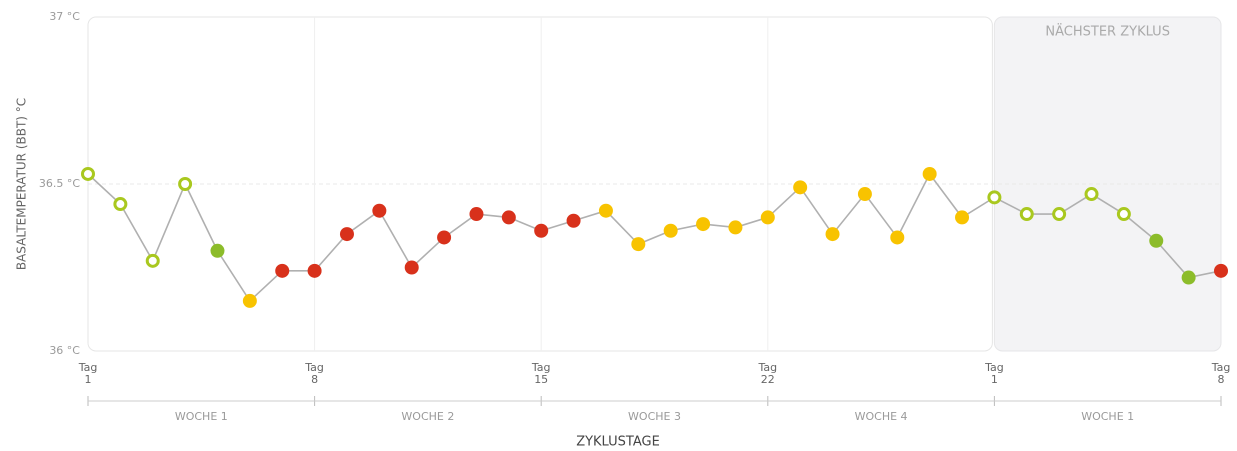  I want to click on next-cycle-label: NÄCHSTER ZYKLUS, so click(1107, 32).